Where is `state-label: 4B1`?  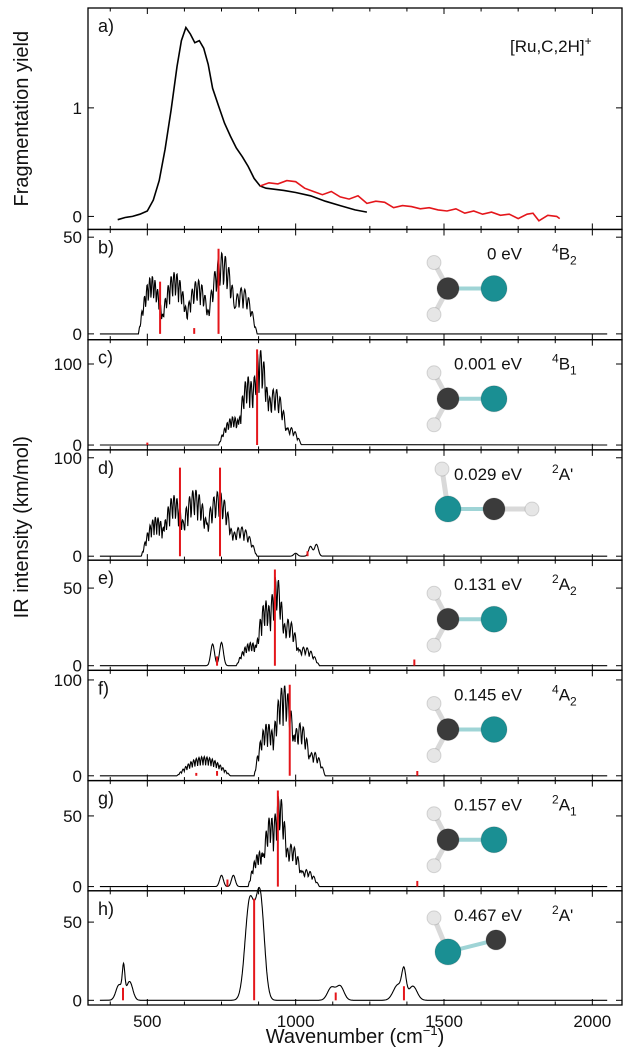 state-label: 4B1 is located at coordinates (564, 365).